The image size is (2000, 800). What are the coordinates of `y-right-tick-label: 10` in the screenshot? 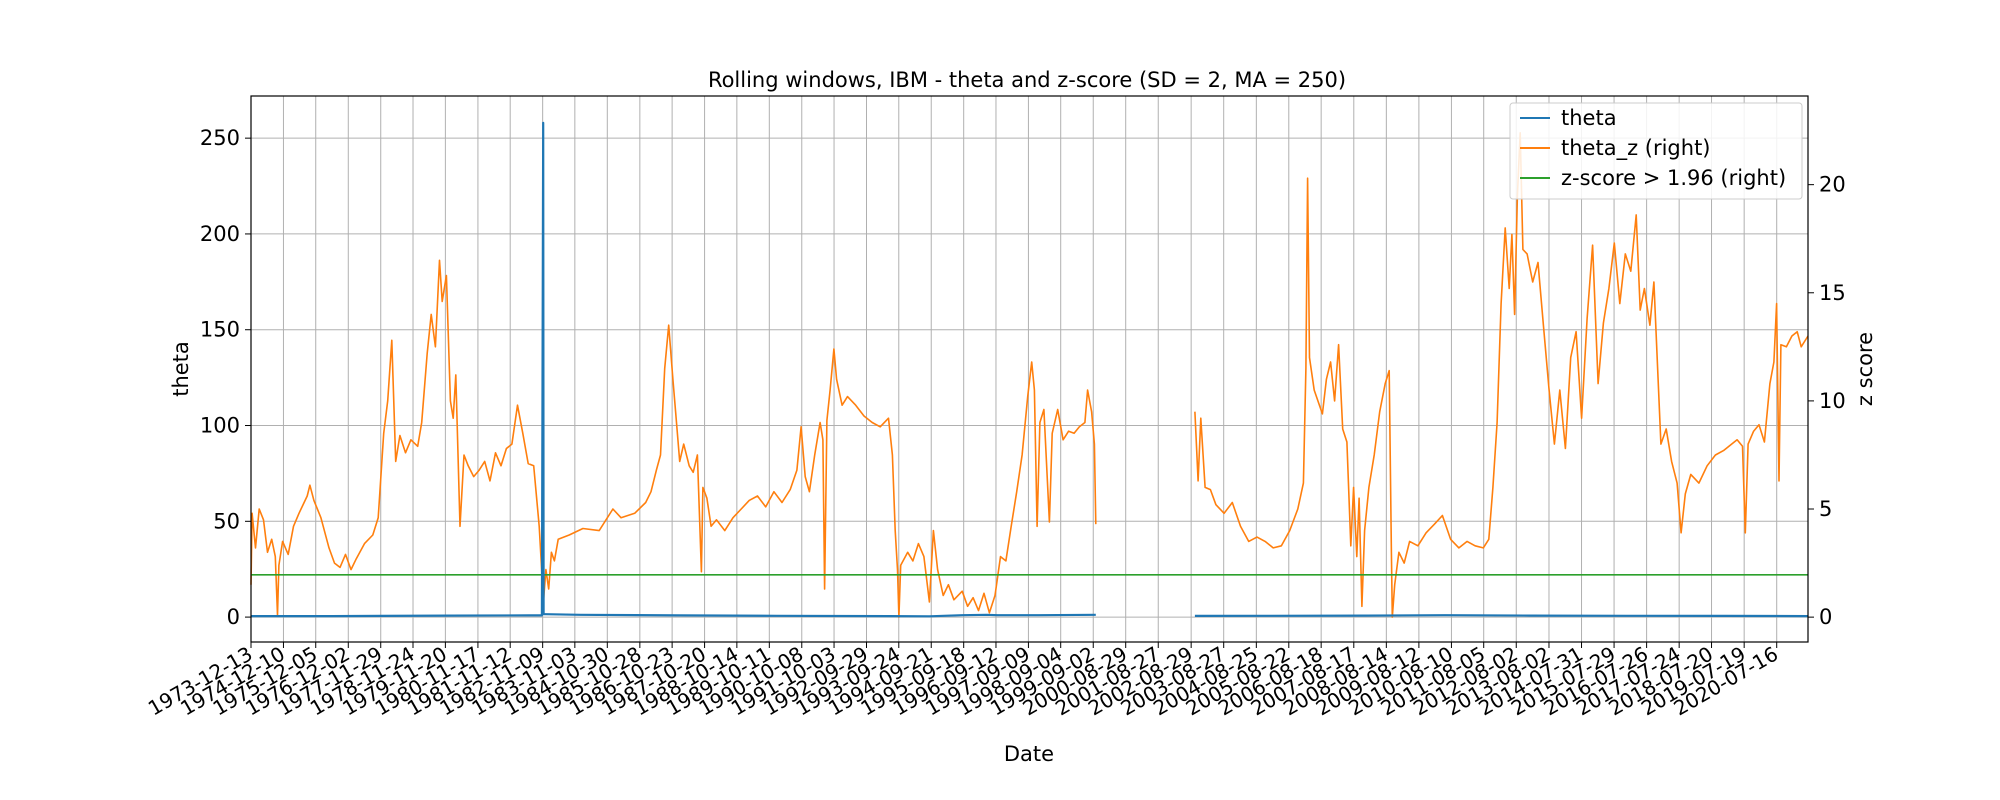 It's located at (1832, 401).